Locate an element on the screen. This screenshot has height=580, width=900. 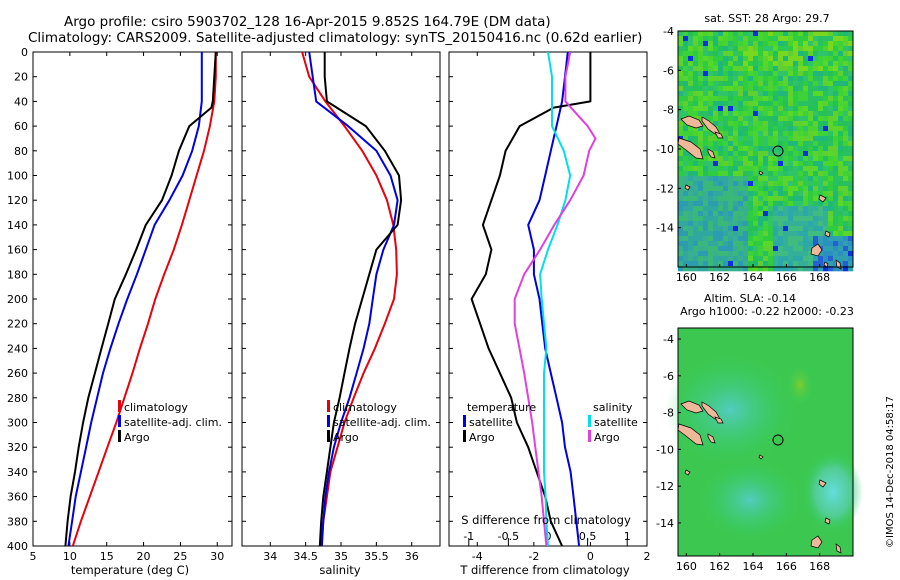
series-line-t-satellite is located at coordinates (554, 299).